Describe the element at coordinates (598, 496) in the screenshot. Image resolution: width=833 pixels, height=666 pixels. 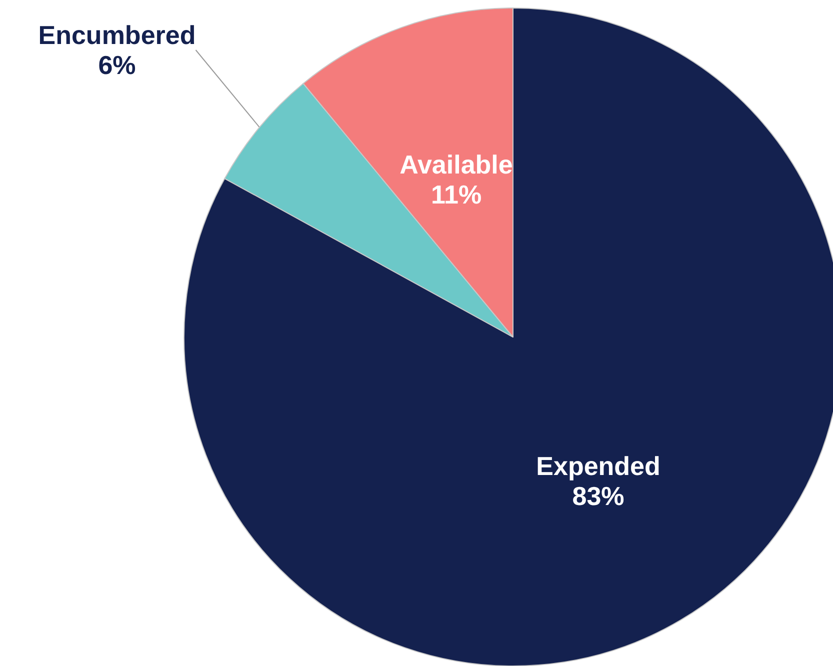
I see `data-label: 83%` at that location.